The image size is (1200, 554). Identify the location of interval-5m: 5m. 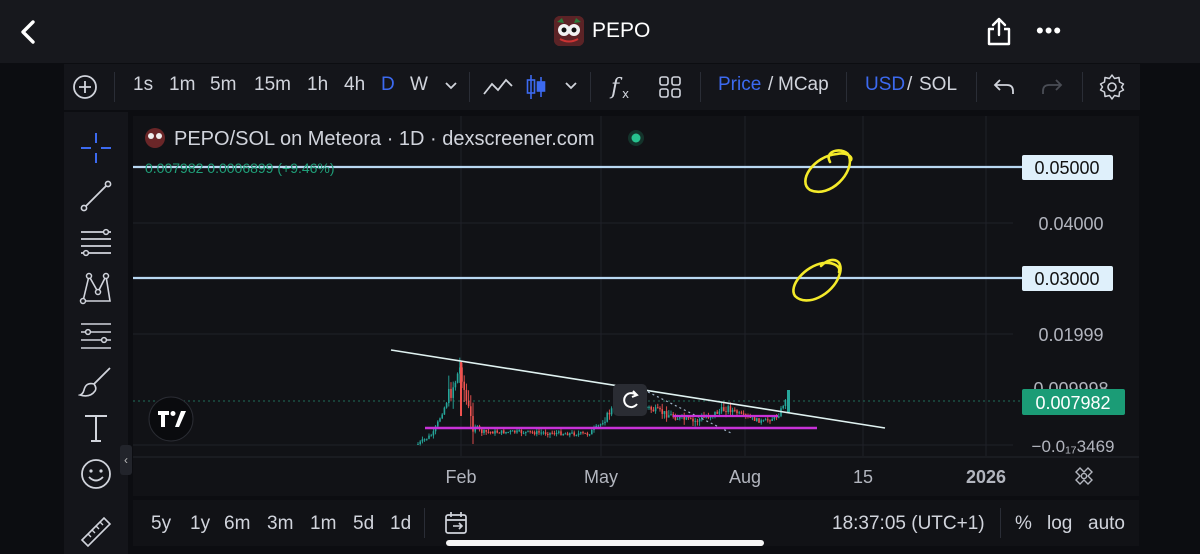
(223, 84).